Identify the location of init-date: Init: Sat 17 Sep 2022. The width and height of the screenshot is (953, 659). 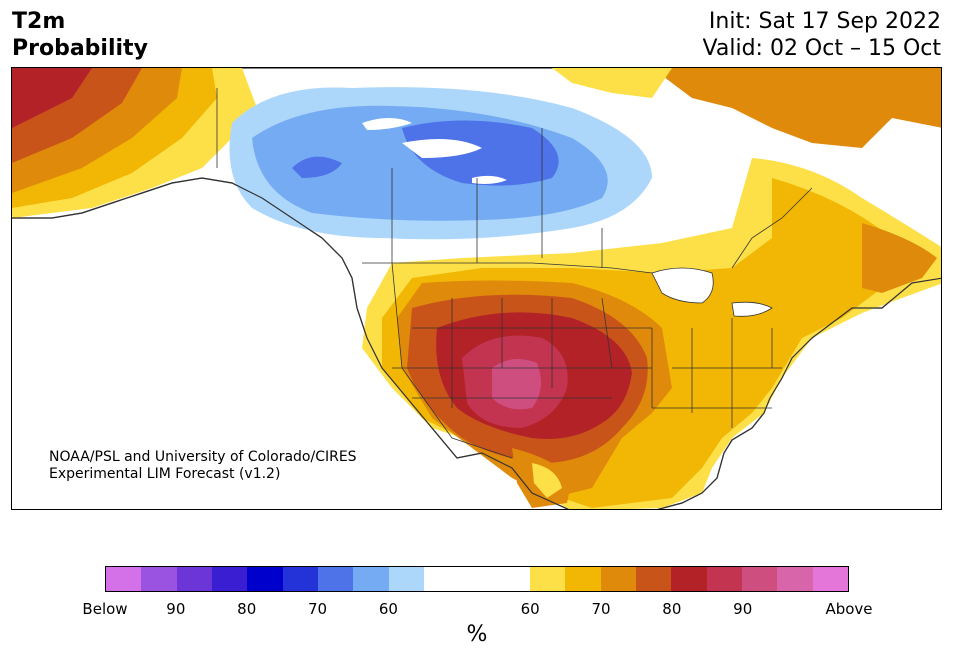
(824, 21).